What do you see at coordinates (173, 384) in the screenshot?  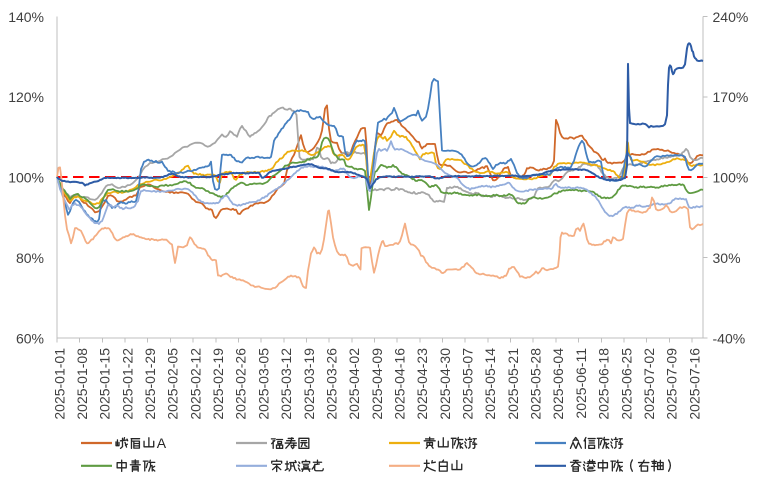 I see `svg-text: 2025-02-05` at bounding box center [173, 384].